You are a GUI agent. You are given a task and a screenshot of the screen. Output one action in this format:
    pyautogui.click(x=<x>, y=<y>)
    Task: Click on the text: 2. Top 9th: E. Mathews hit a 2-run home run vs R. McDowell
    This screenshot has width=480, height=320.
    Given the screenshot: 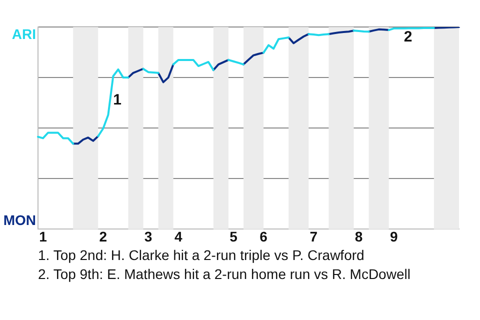 What is the action you would take?
    pyautogui.click(x=225, y=274)
    